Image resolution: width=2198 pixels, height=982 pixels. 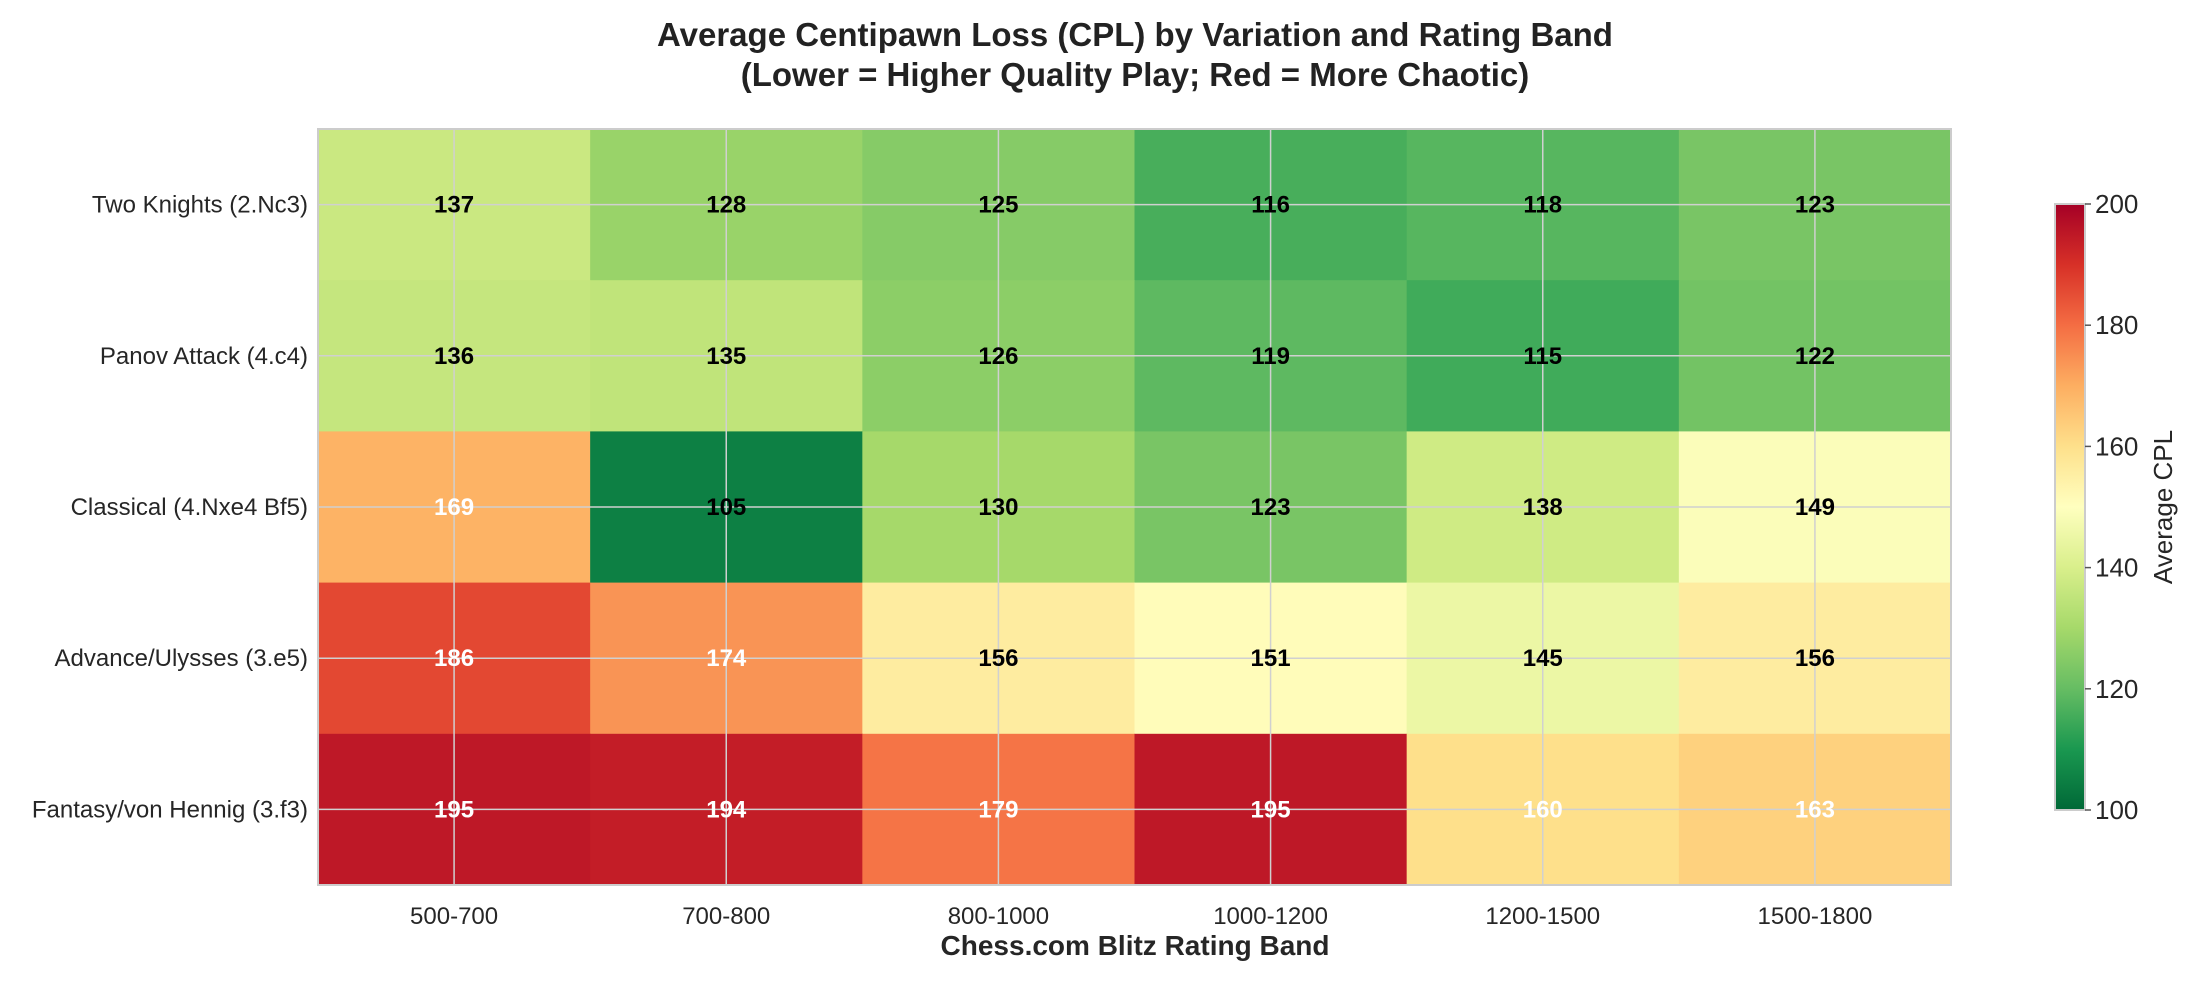 What do you see at coordinates (1271, 658) in the screenshot?
I see `cell-value-label: 151` at bounding box center [1271, 658].